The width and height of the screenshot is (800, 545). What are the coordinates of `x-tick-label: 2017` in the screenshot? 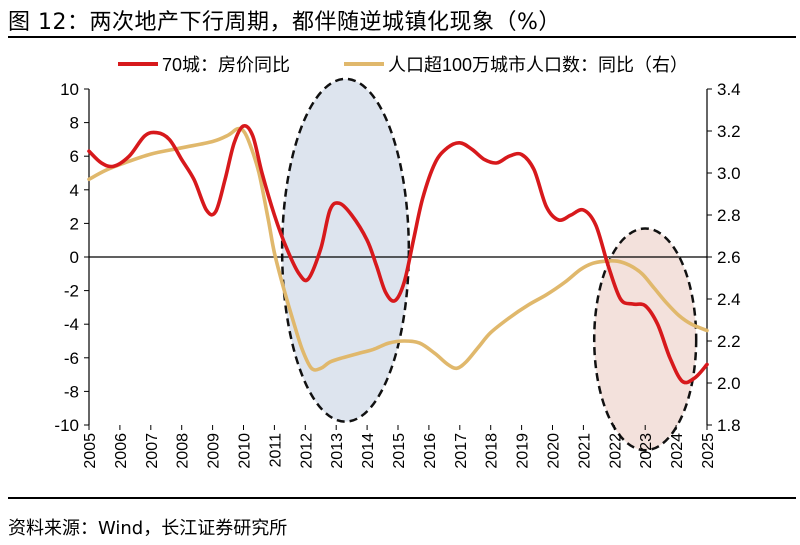 It's located at (461, 451).